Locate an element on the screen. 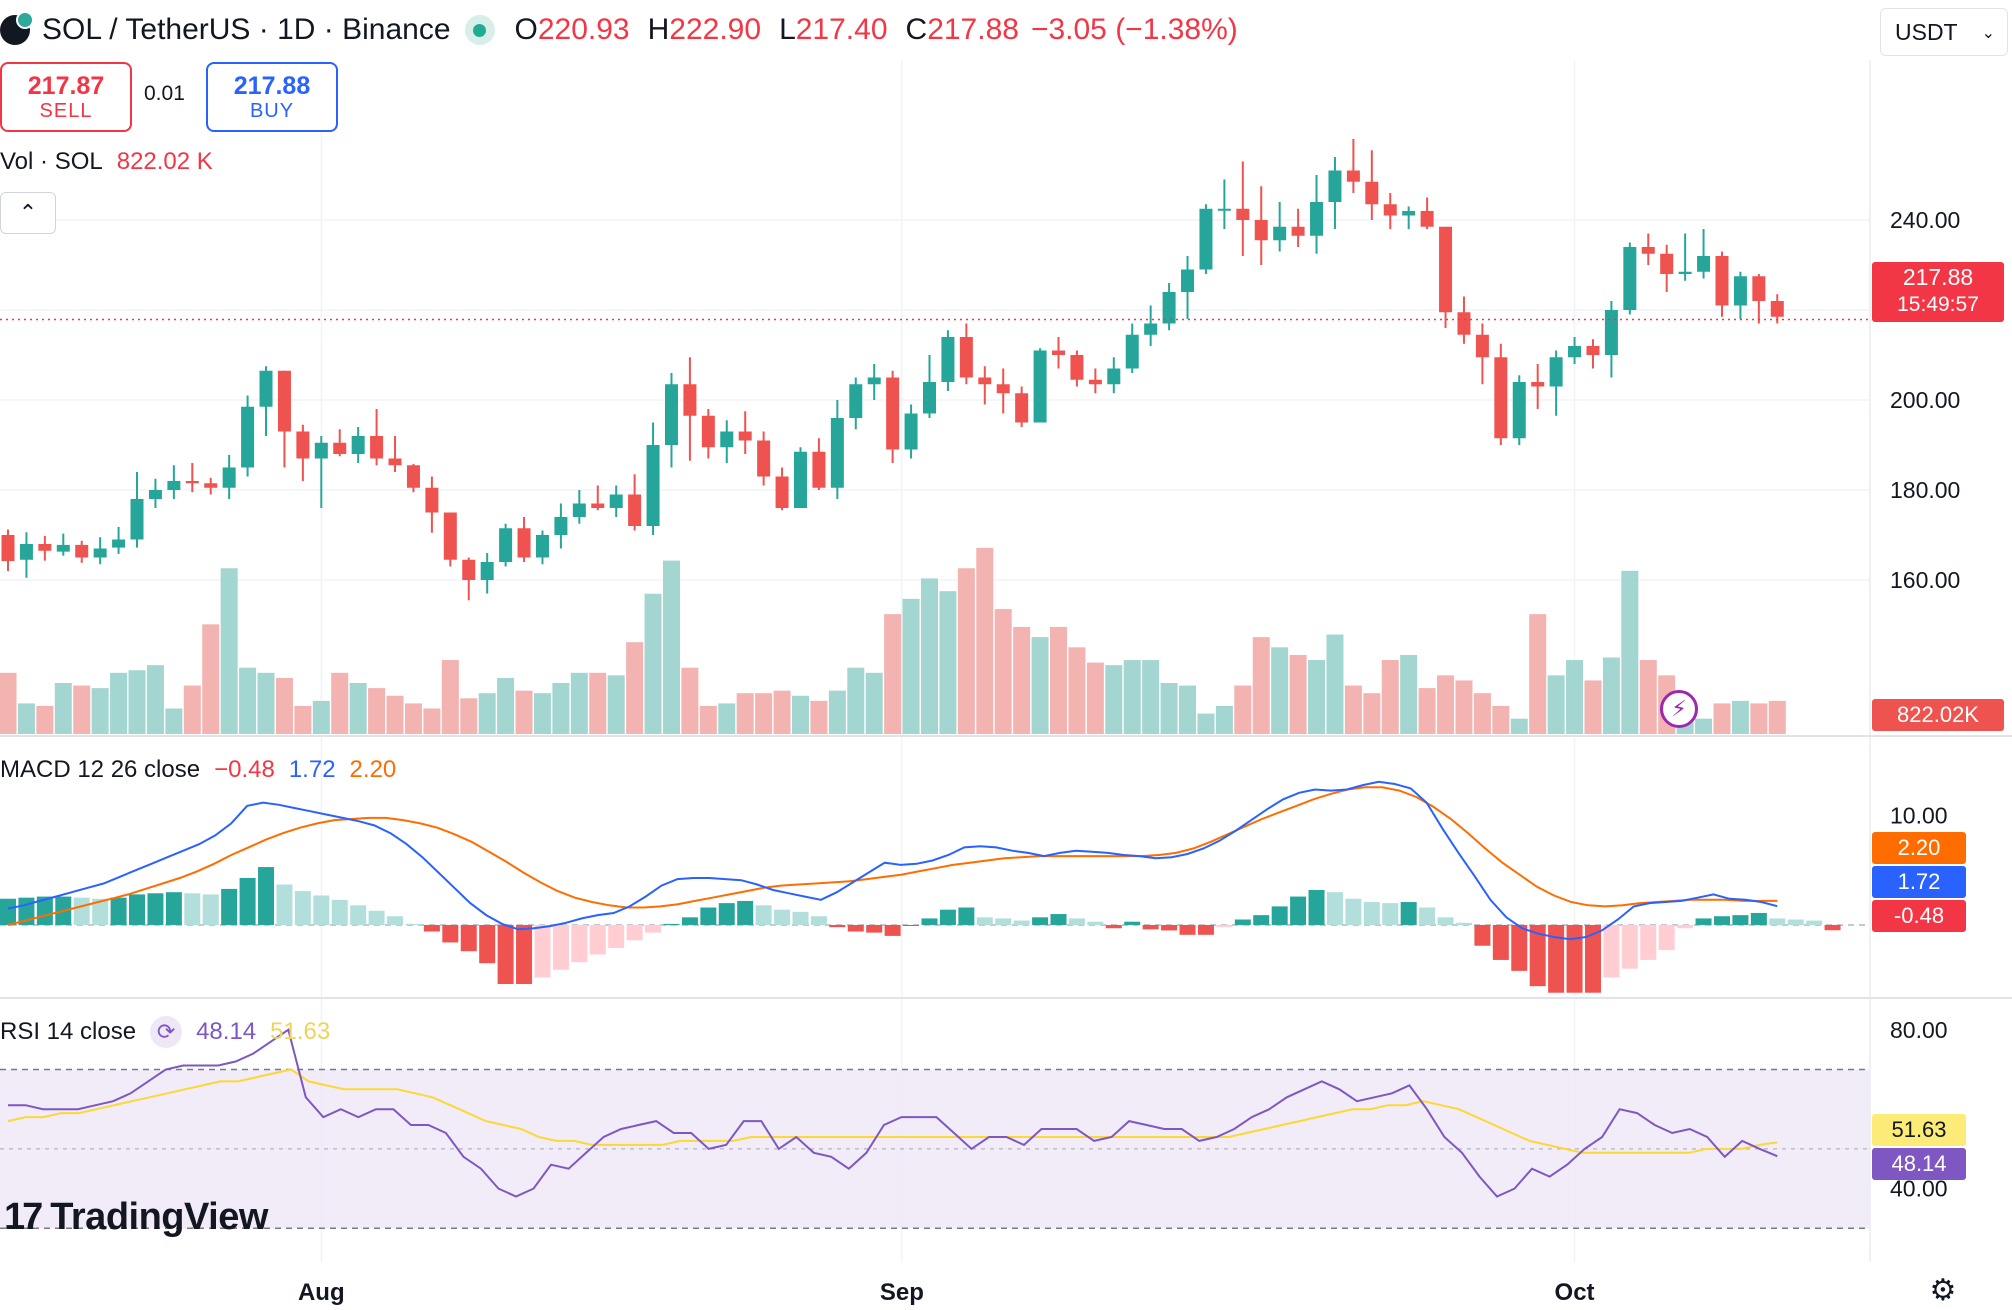 The width and height of the screenshot is (2012, 1310). tradingview-logo: 17 TradingView is located at coordinates (136, 1217).